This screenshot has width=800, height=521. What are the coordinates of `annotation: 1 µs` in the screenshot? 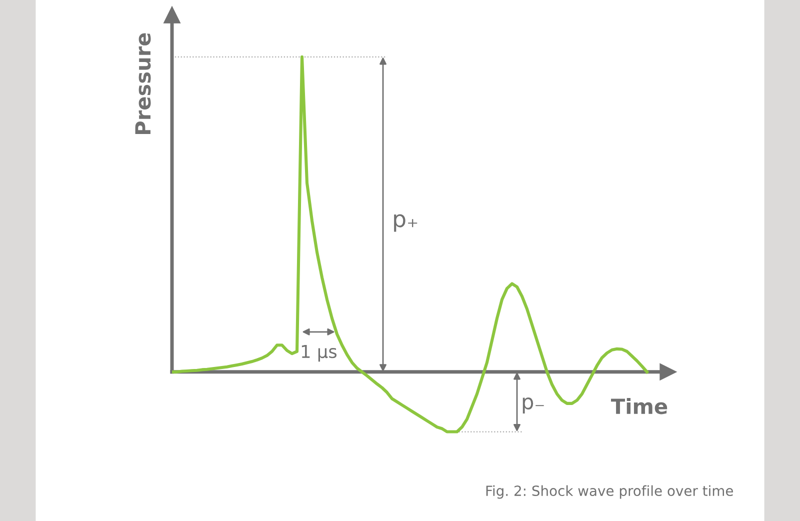 It's located at (319, 353).